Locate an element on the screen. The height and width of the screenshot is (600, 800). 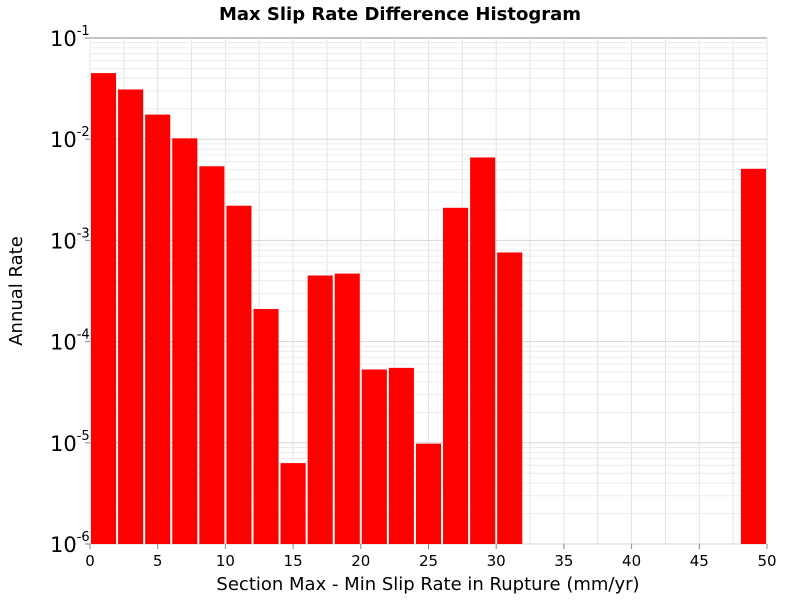
y-tick-label: 10⁻⁵ is located at coordinates (70, 442).